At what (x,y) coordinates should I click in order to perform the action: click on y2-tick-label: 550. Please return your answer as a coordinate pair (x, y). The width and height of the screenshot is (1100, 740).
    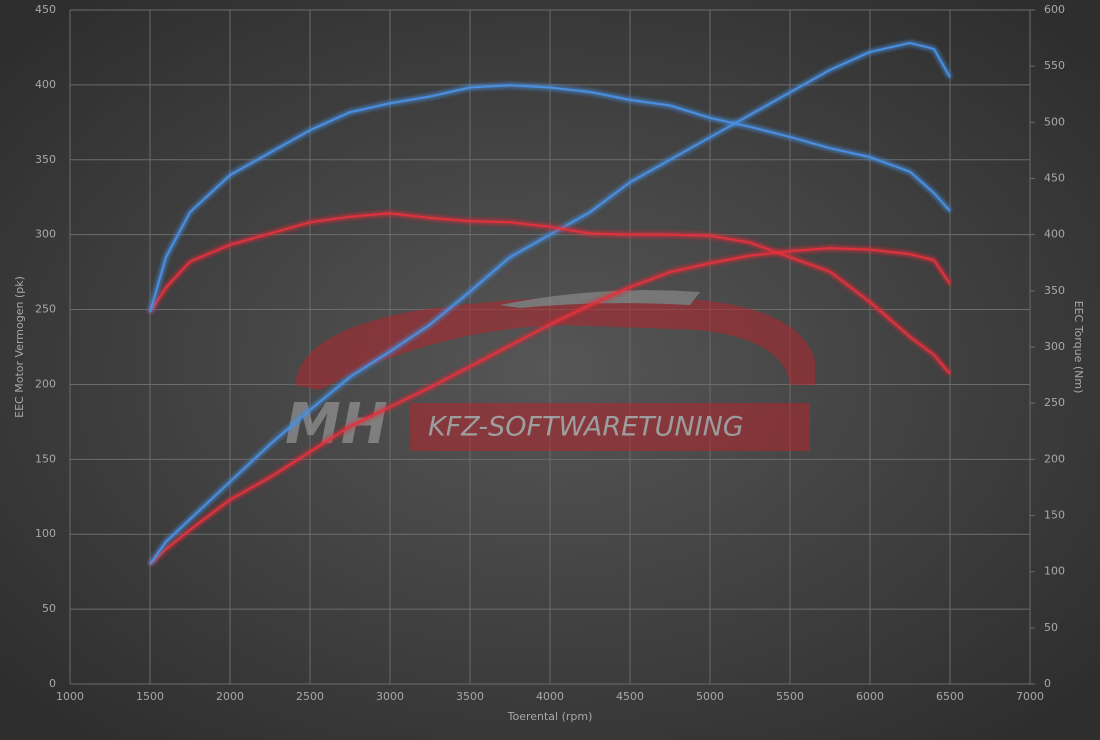
    Looking at the image, I should click on (1054, 65).